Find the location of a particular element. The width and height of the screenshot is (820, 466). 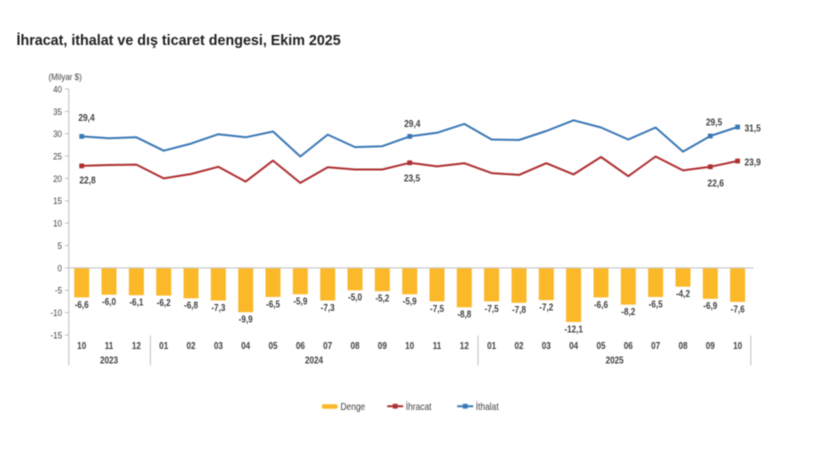

svg-text: 20 is located at coordinates (57, 178).